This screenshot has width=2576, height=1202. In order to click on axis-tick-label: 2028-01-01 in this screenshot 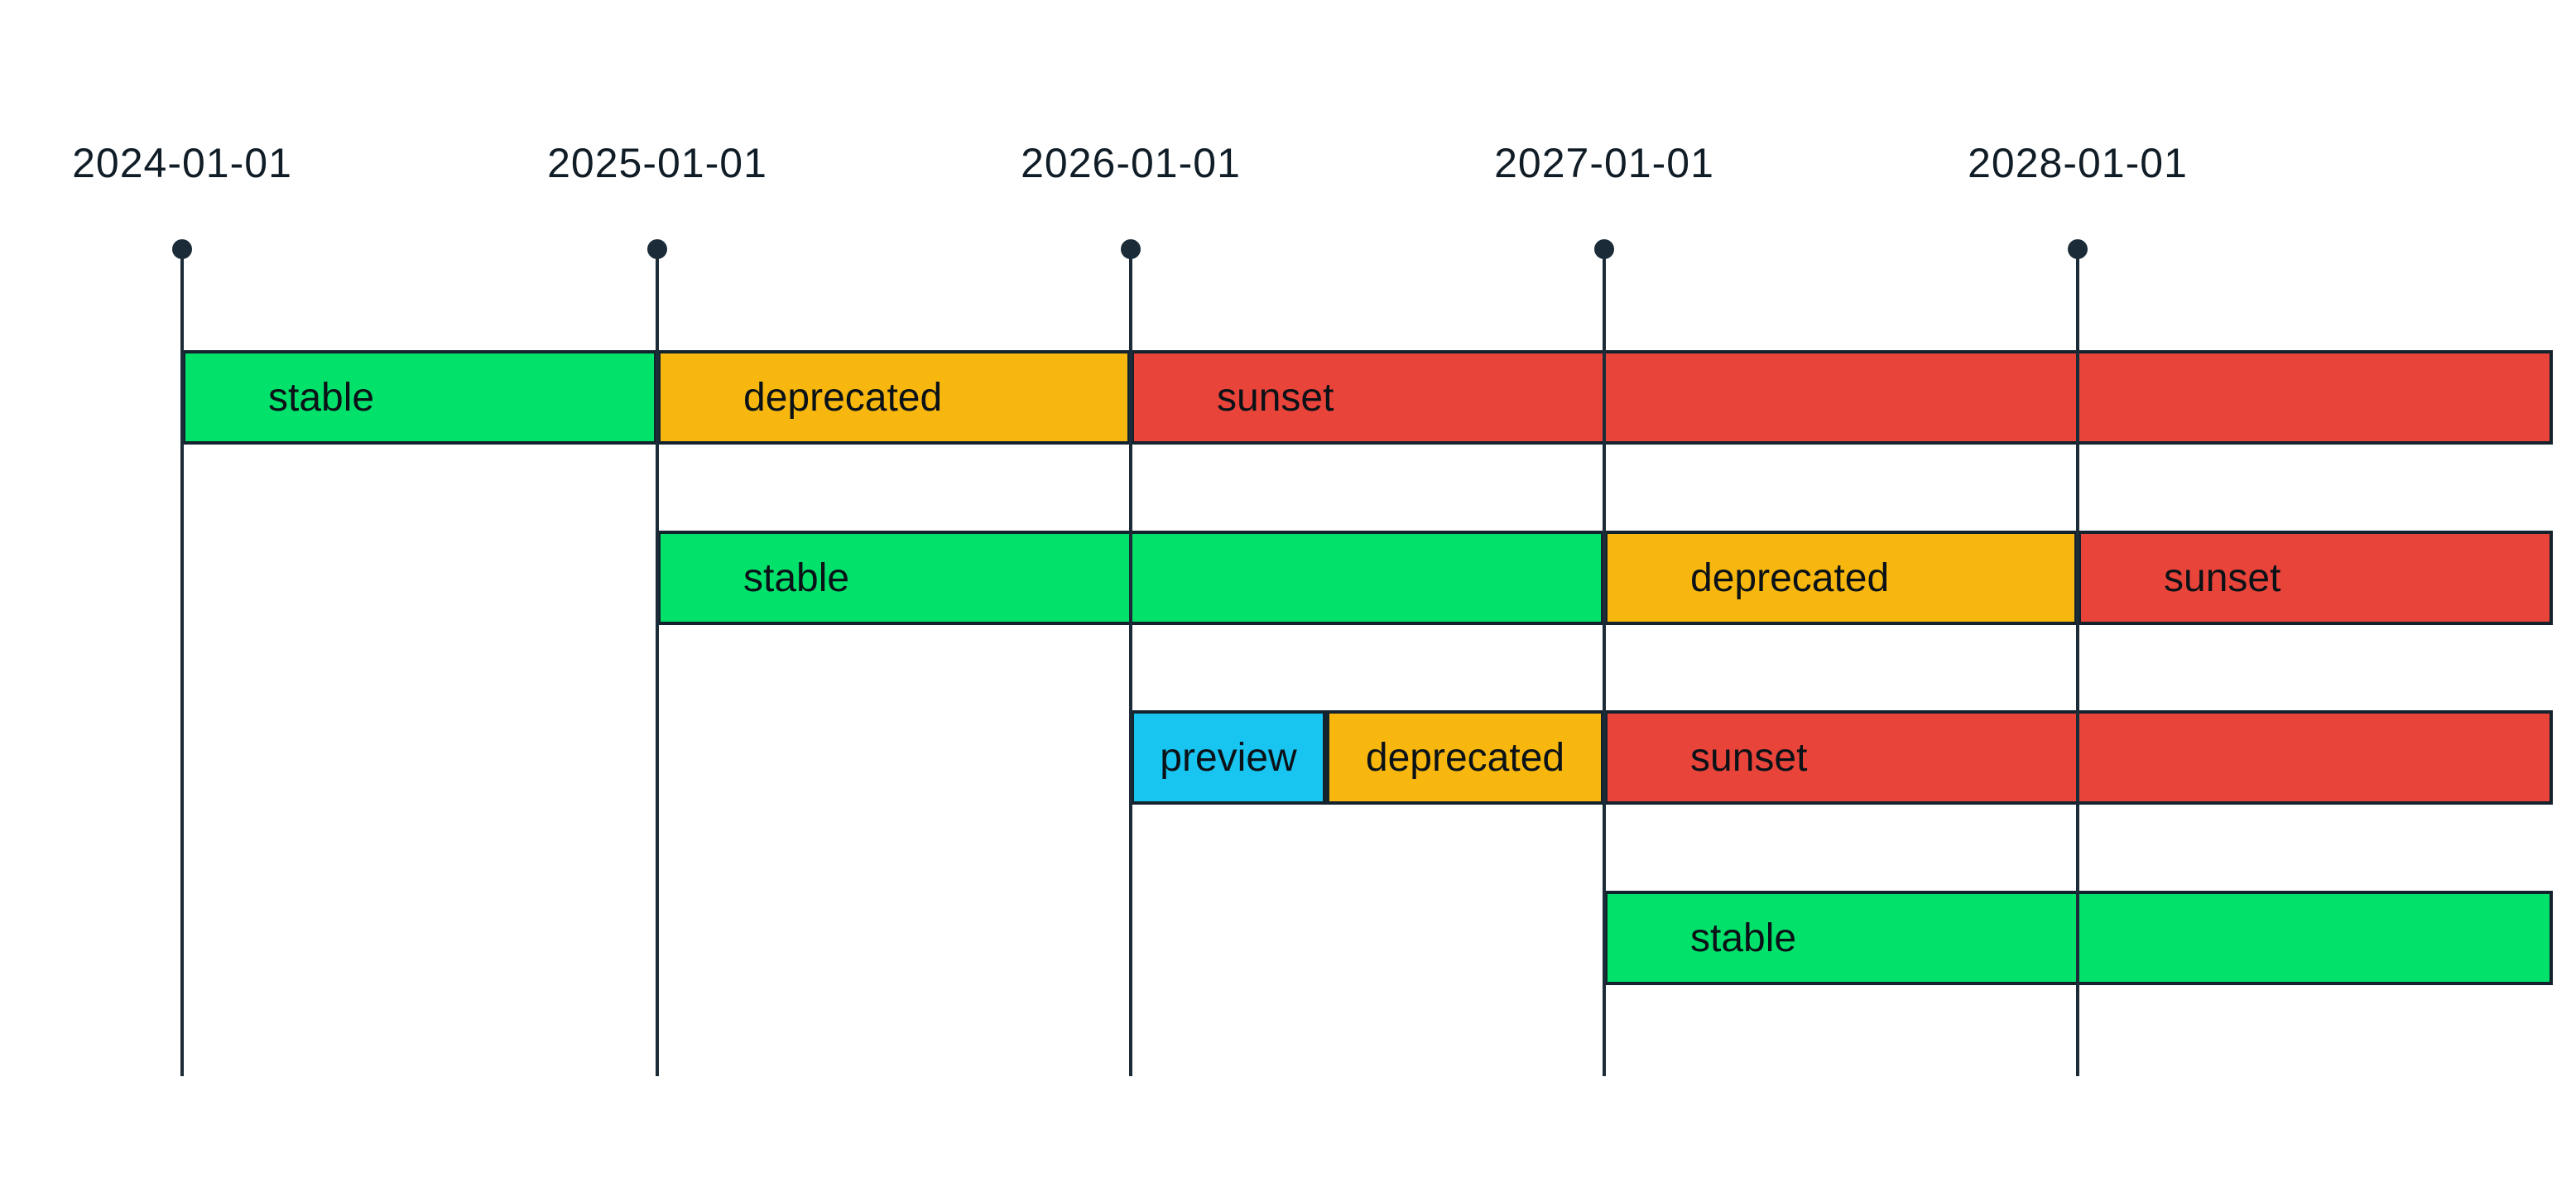, I will do `click(2078, 163)`.